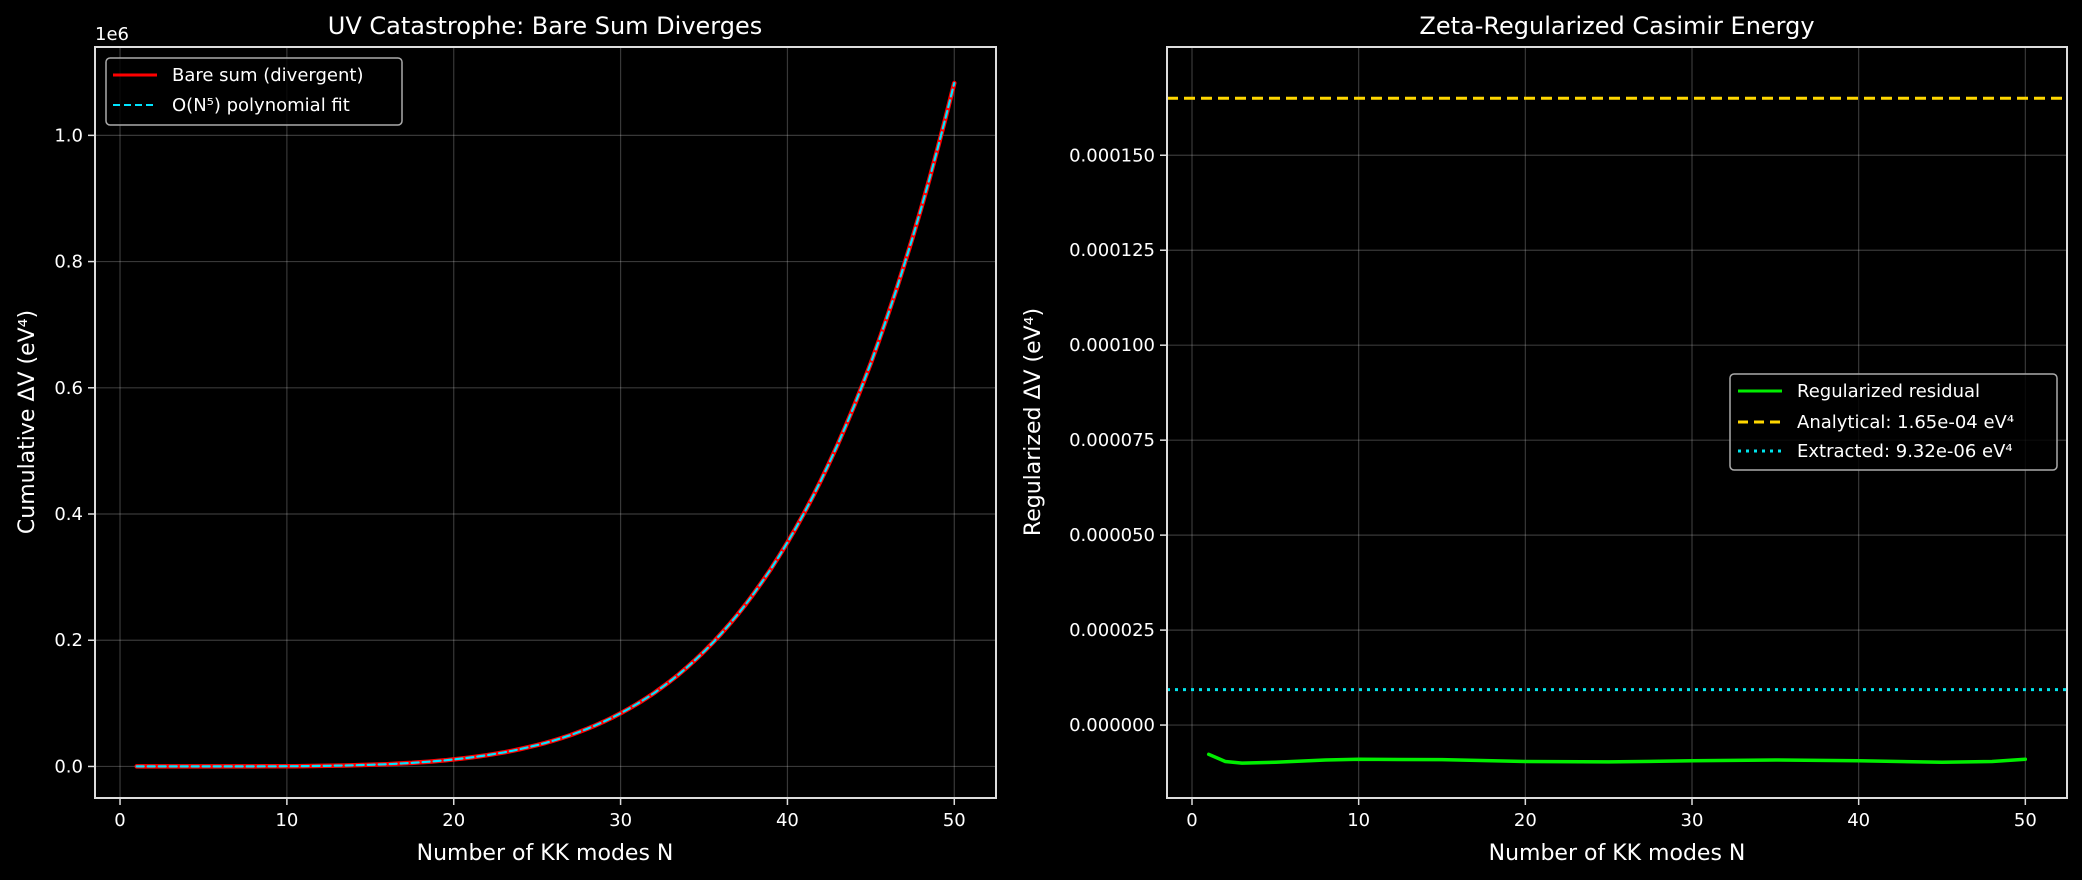  I want to click on y-tick-label: 0.4, so click(68, 514).